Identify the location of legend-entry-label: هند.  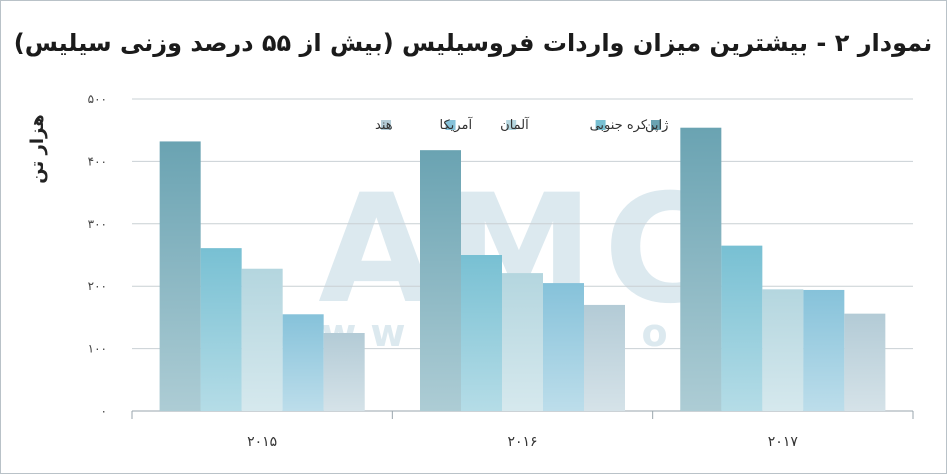
(384, 125).